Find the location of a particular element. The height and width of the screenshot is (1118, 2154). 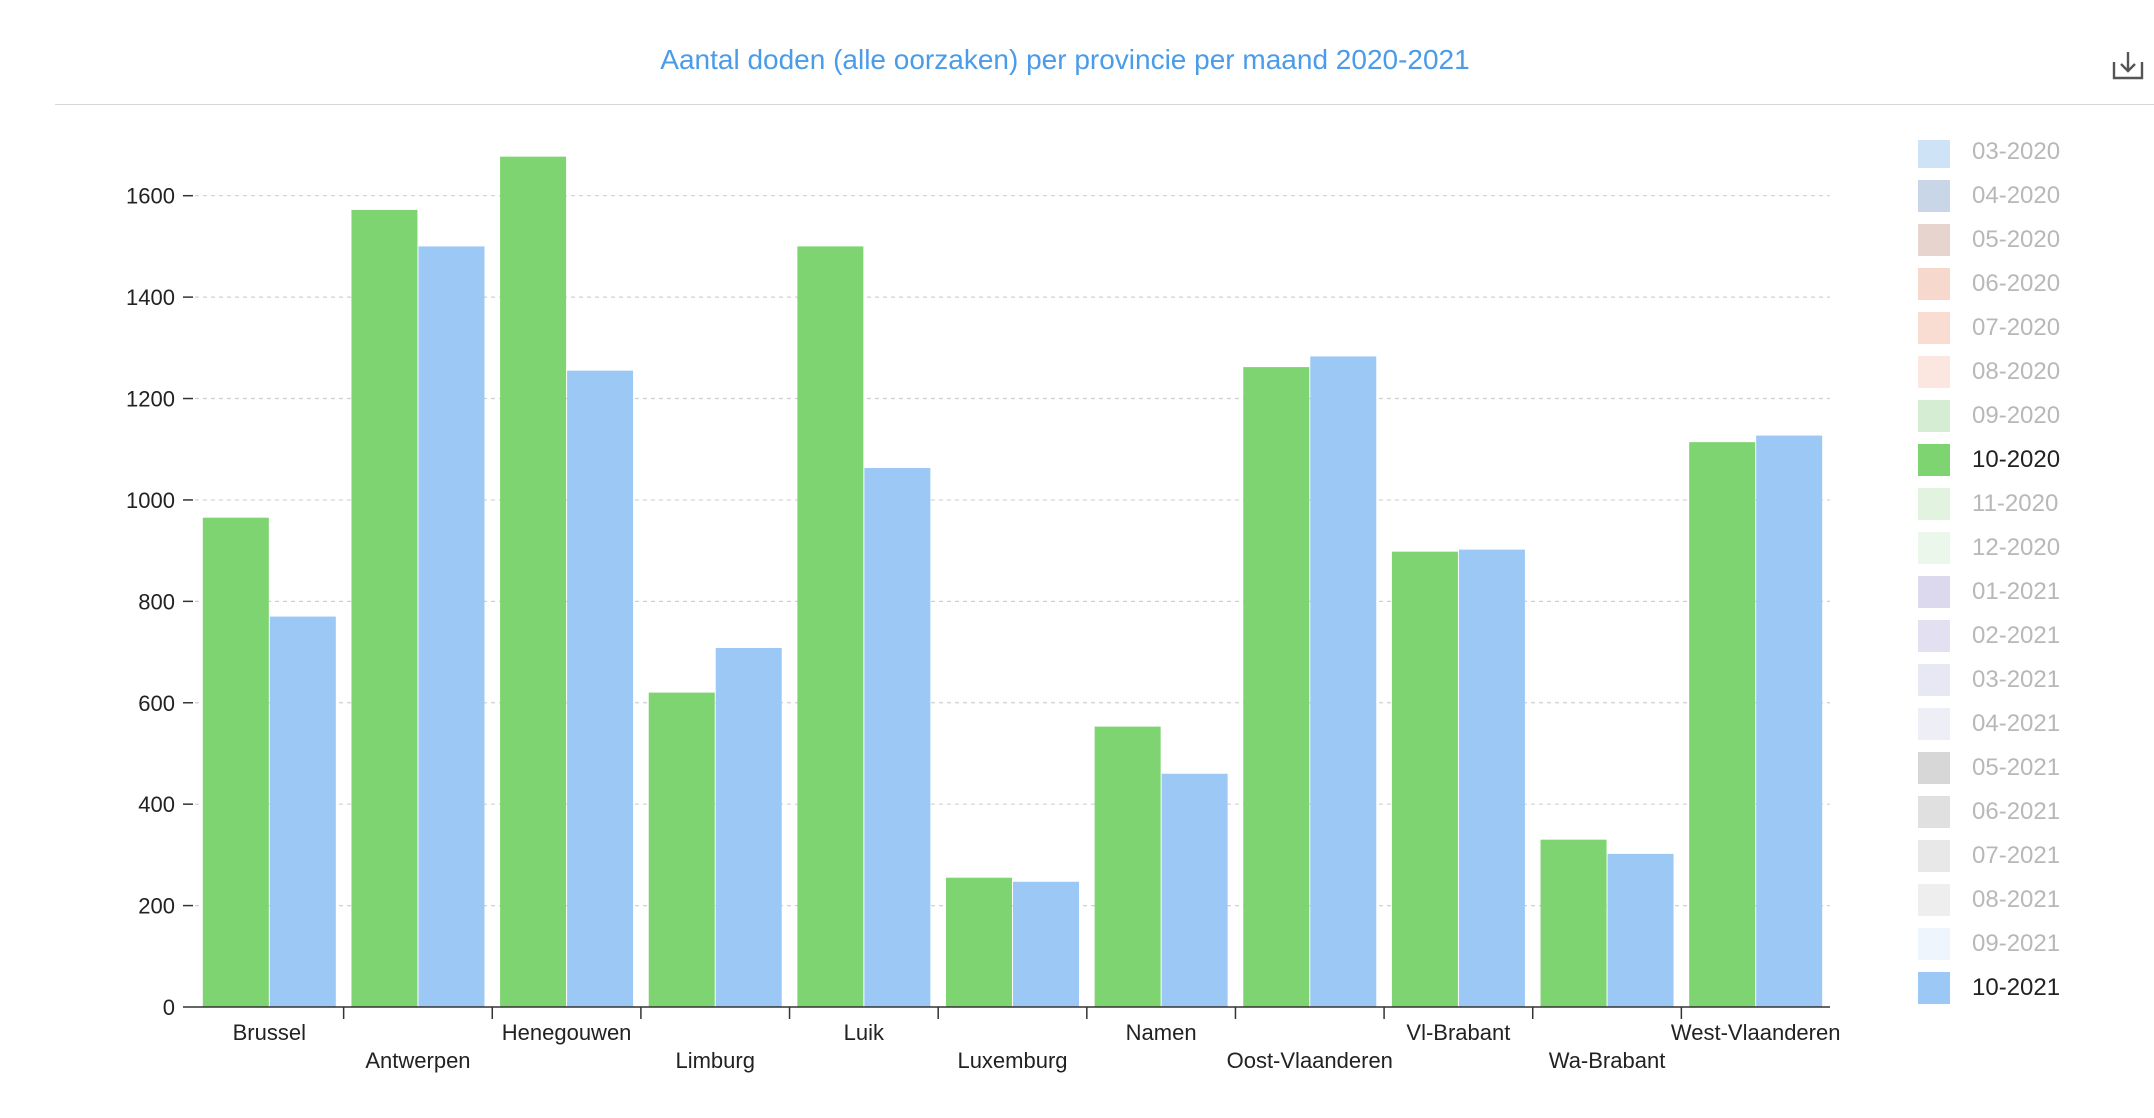

legend-label: 03-2020 is located at coordinates (2016, 152).